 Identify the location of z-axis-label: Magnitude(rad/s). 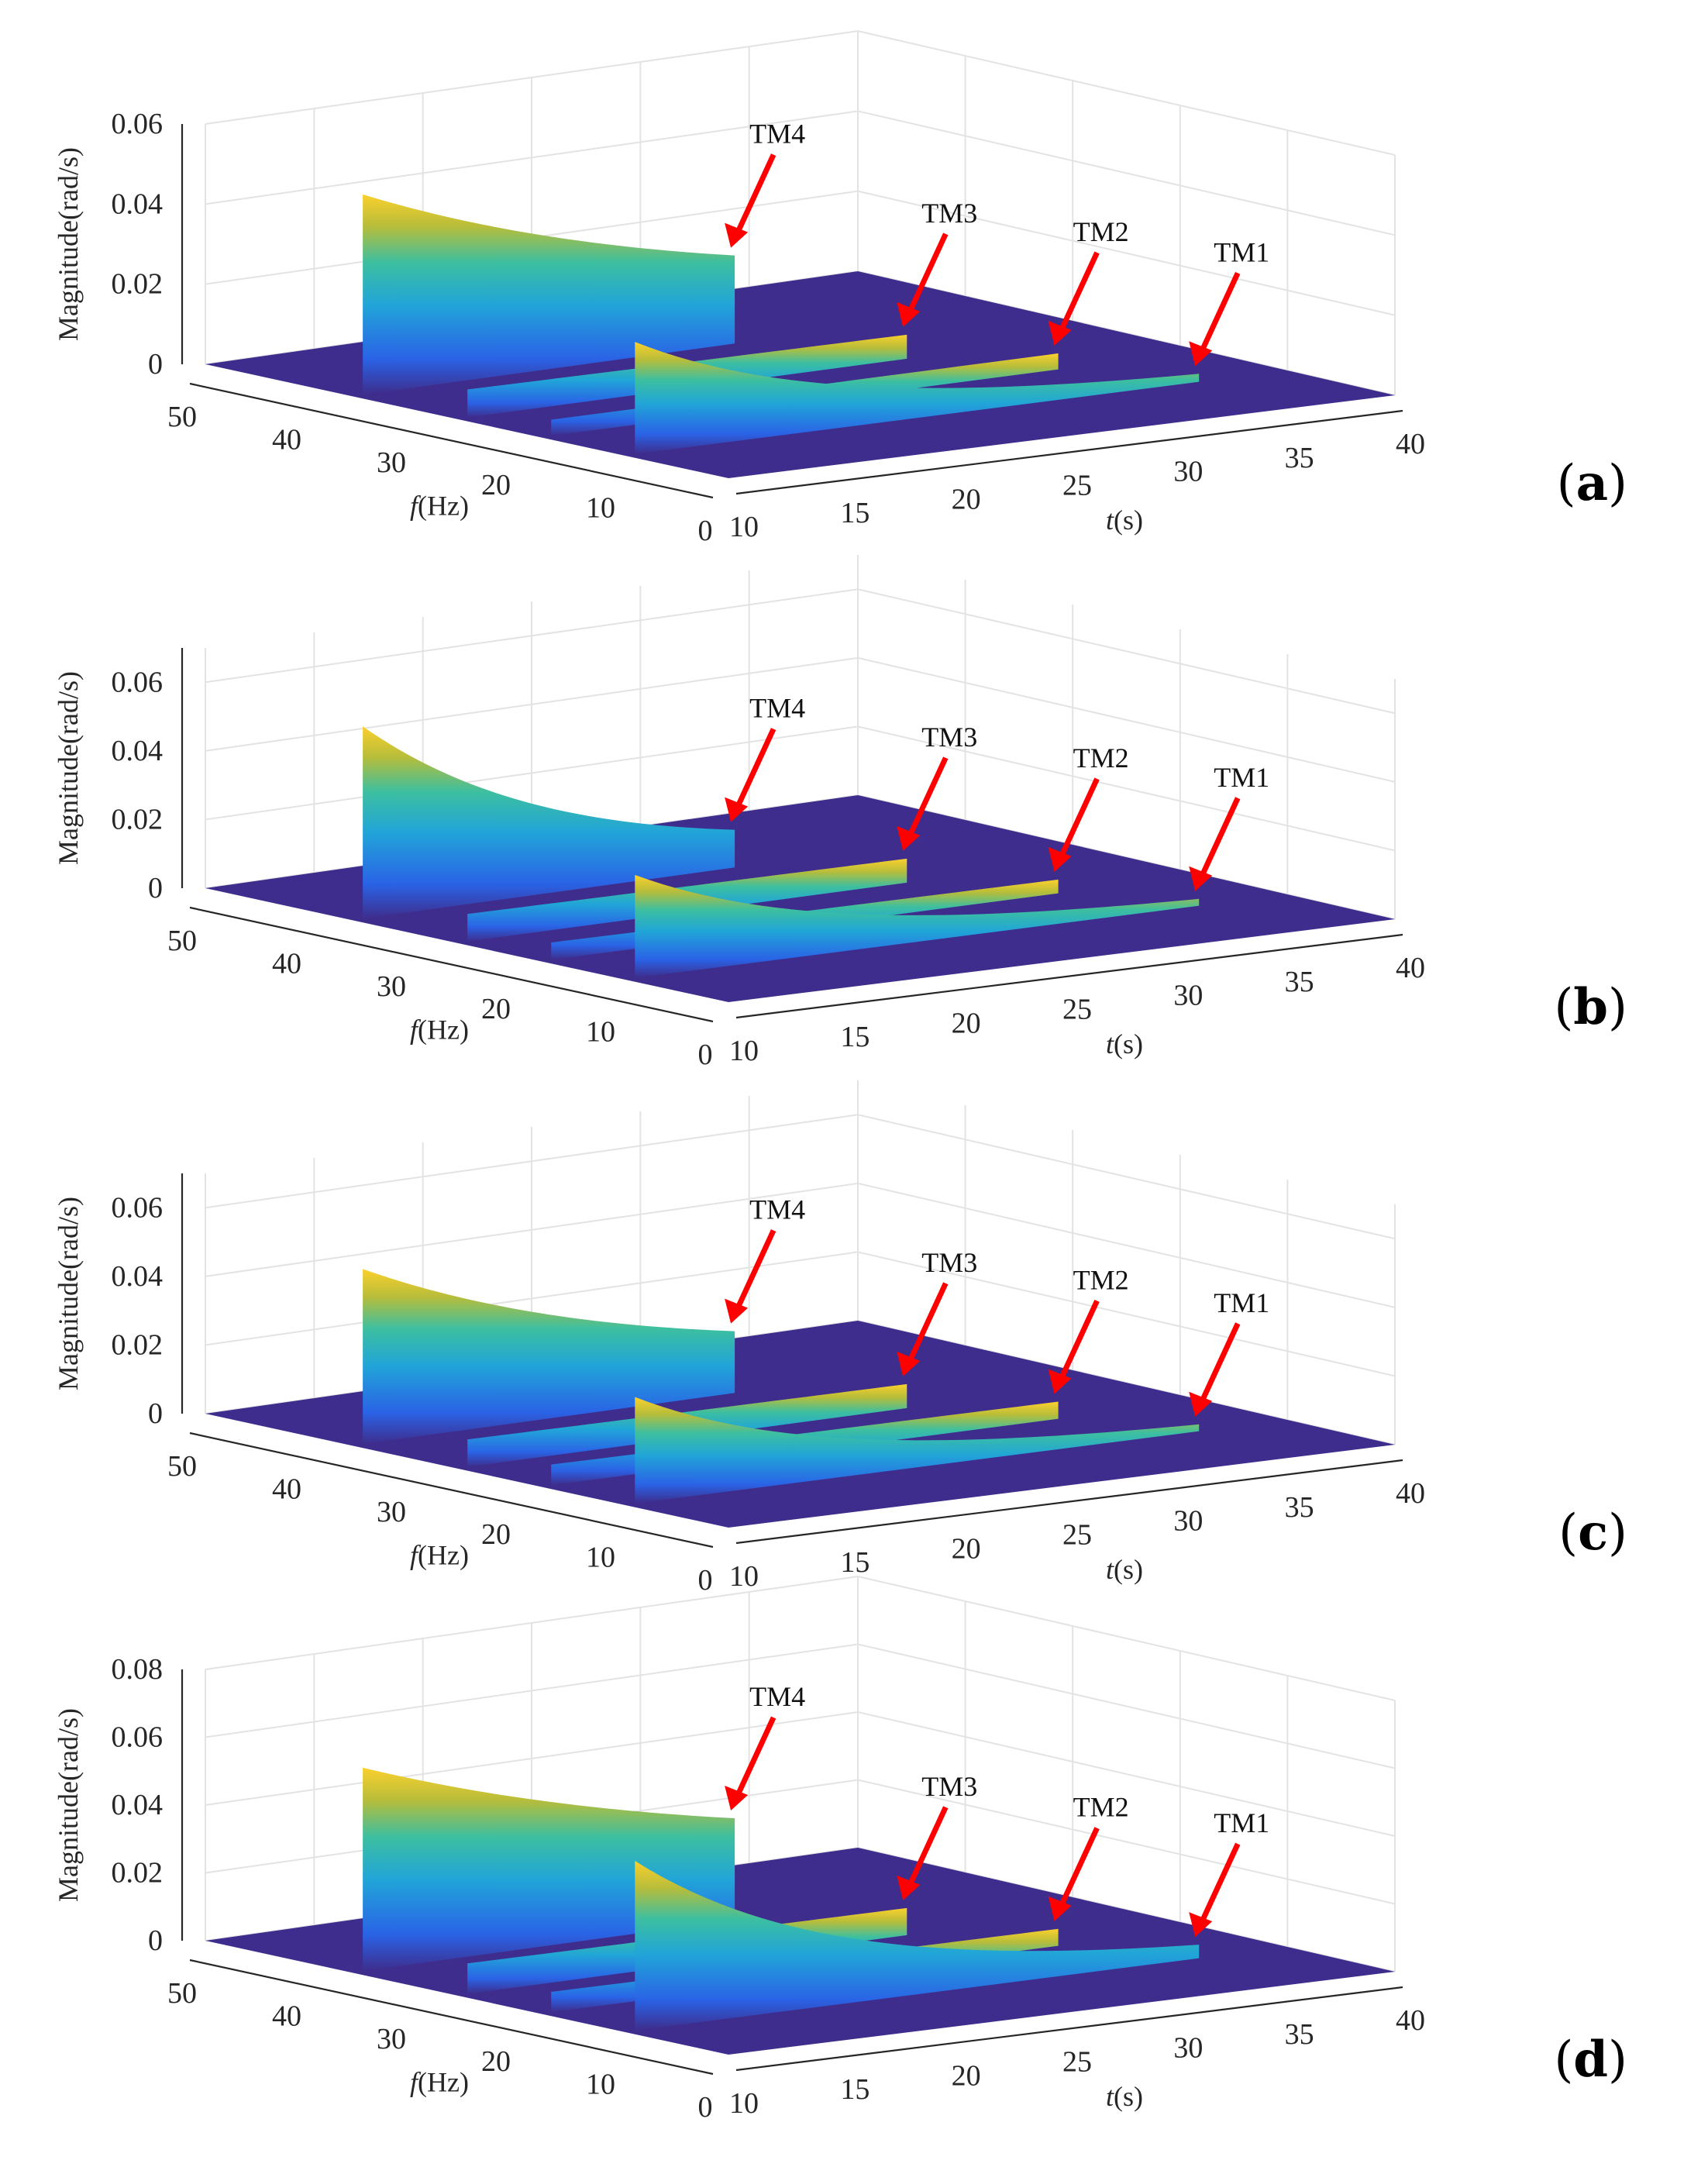
(69, 1805).